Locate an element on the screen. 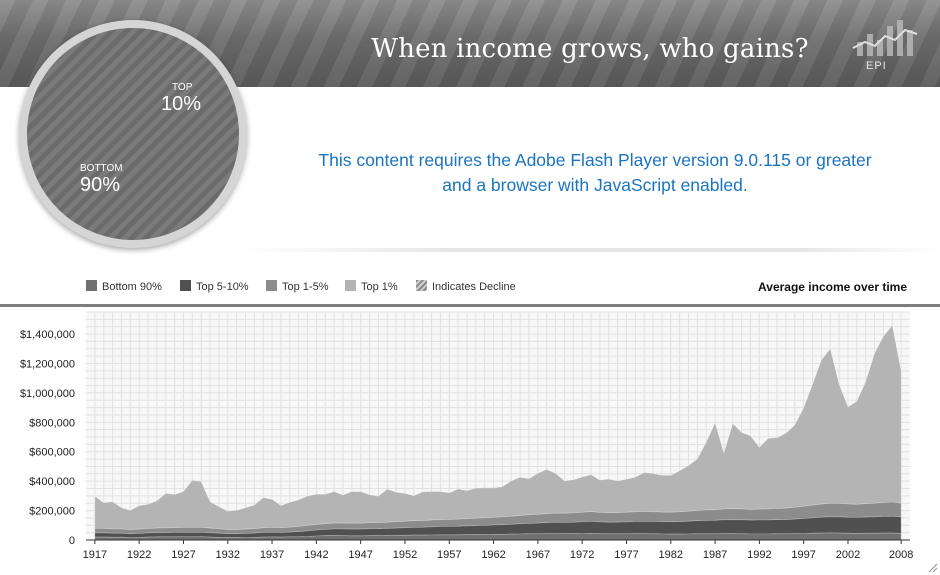  legend-item-top-5-10: Top 5-10% is located at coordinates (214, 286).